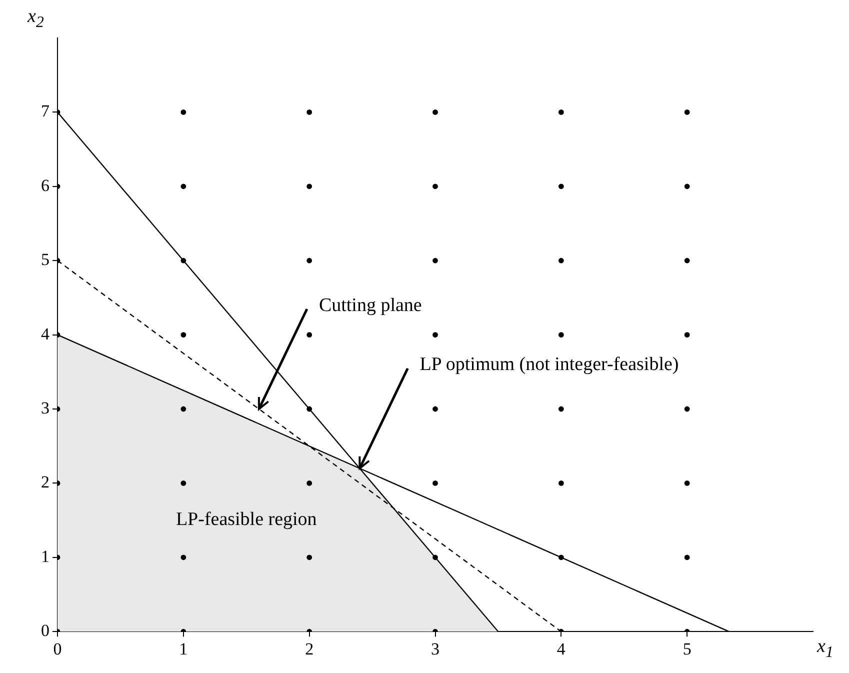  What do you see at coordinates (45, 185) in the screenshot?
I see `y-tick-label: 6` at bounding box center [45, 185].